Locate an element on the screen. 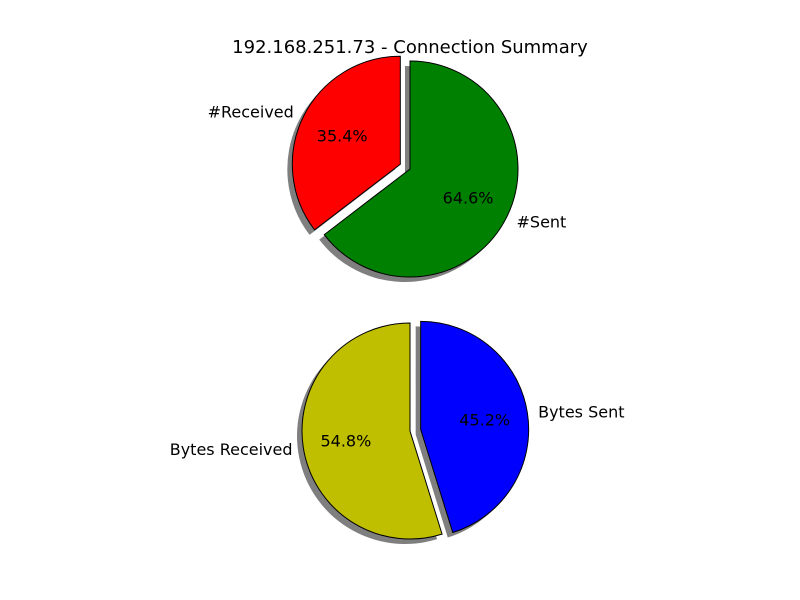  pie-slice-received is located at coordinates (346, 143).